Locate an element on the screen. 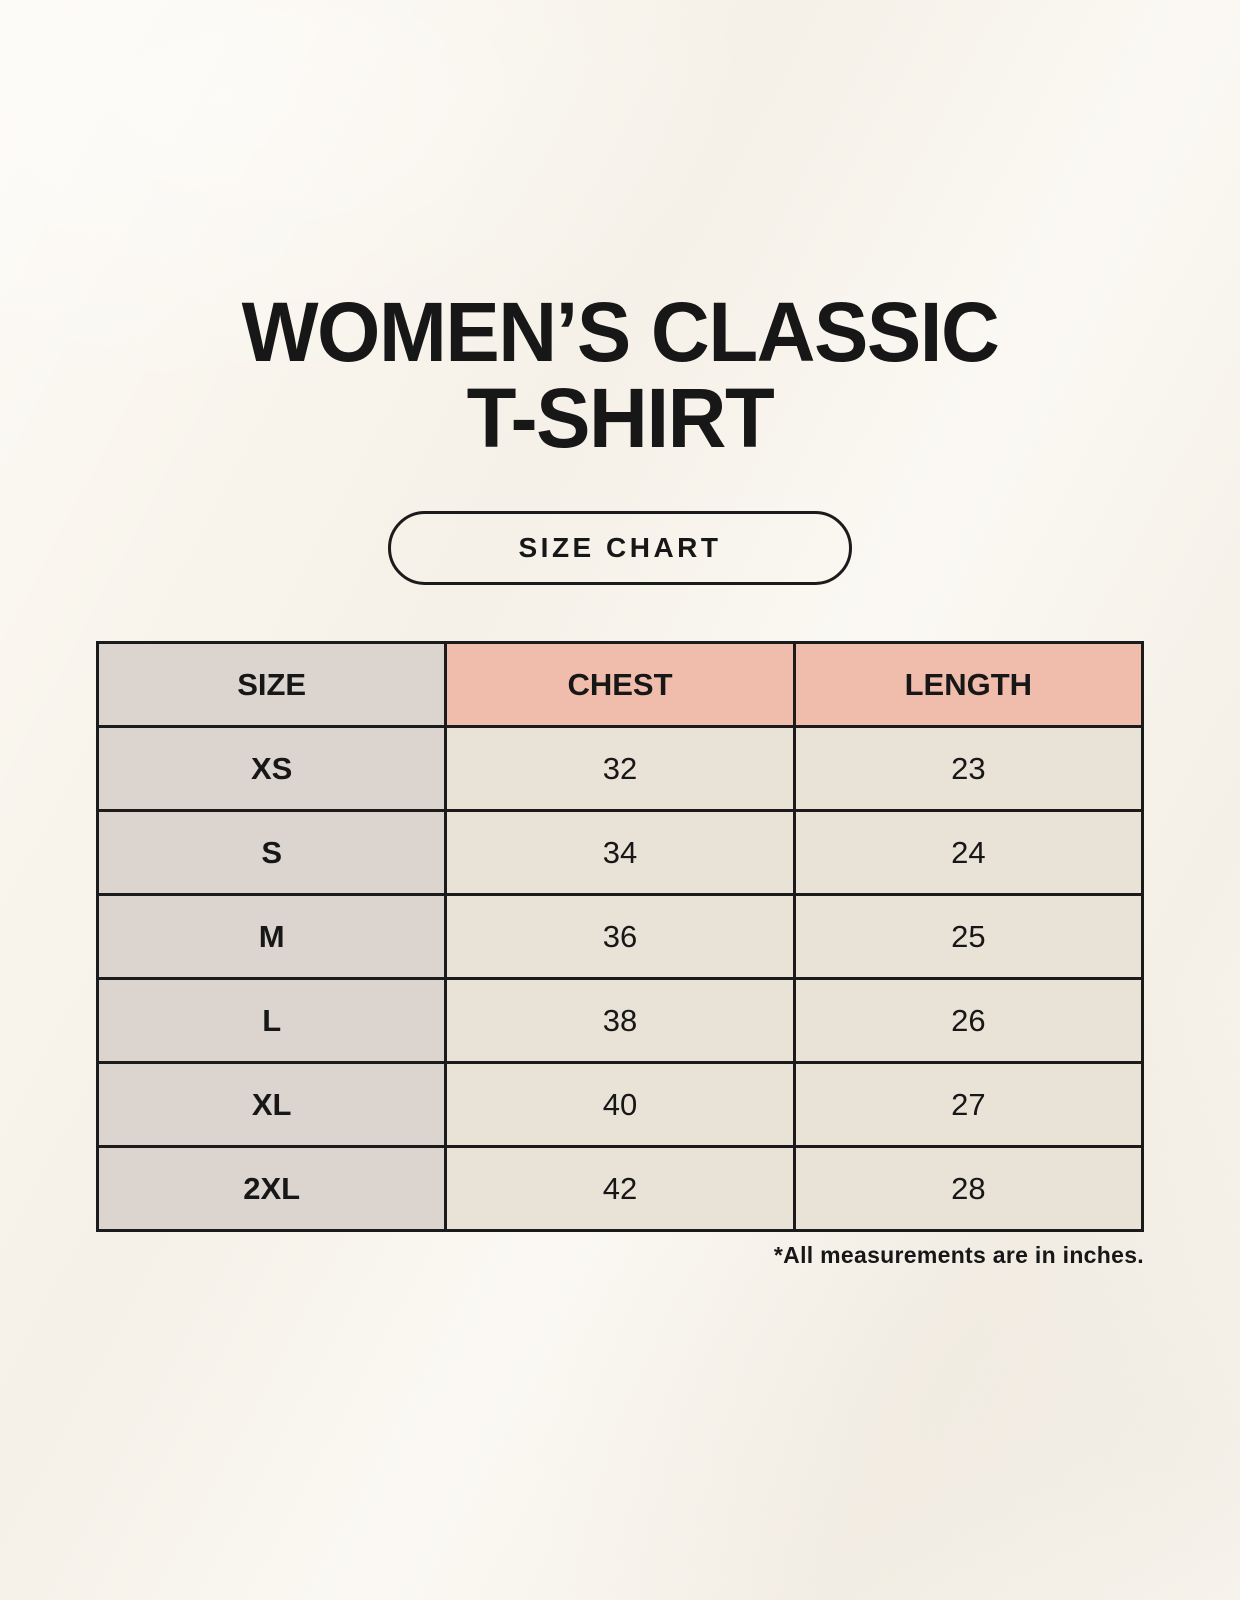 The image size is (1240, 1600). chest-value: 38 is located at coordinates (620, 1021).